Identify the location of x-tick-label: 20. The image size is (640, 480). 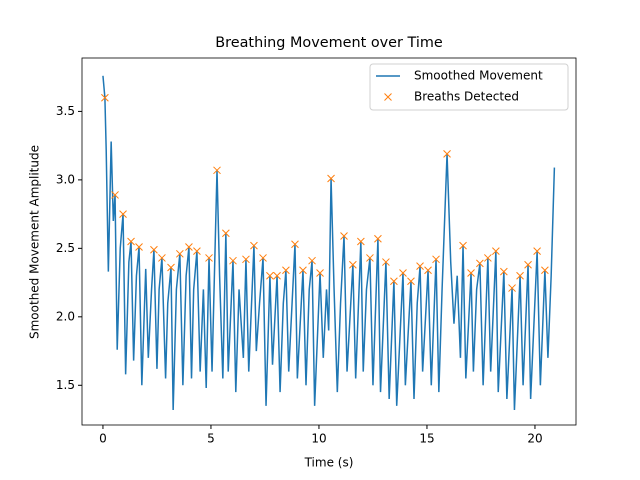
(534, 439).